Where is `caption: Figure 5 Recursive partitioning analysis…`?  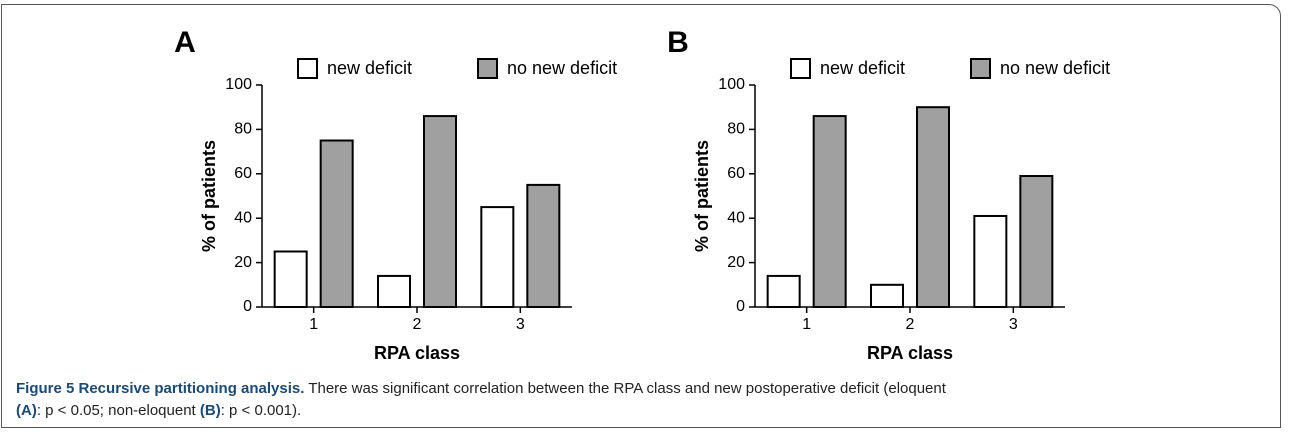
caption: Figure 5 Recursive partitioning analysis… is located at coordinates (481, 400).